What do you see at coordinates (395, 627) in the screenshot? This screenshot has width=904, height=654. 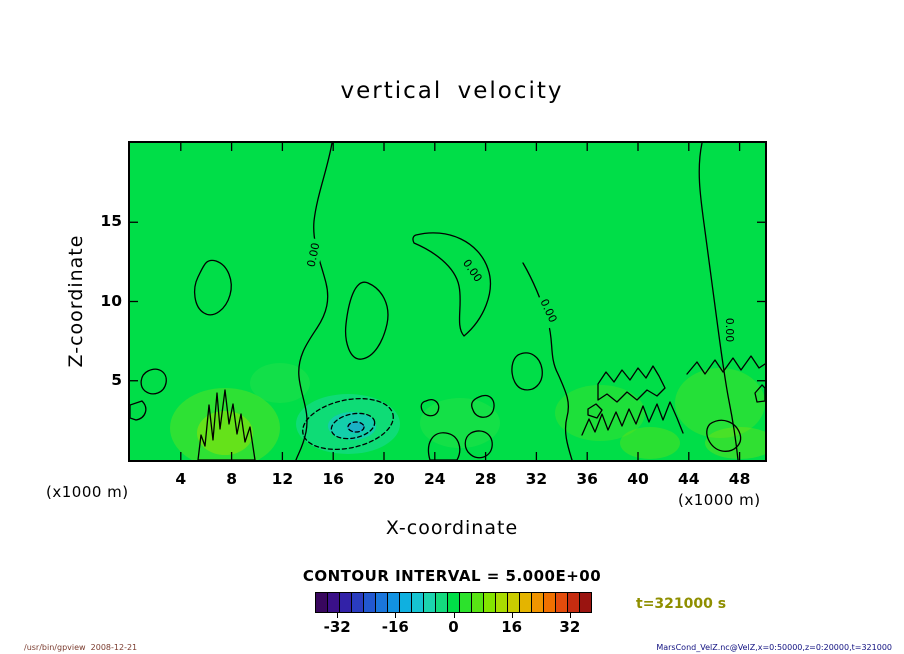 I see `colorbar-tick-label: -16` at bounding box center [395, 627].